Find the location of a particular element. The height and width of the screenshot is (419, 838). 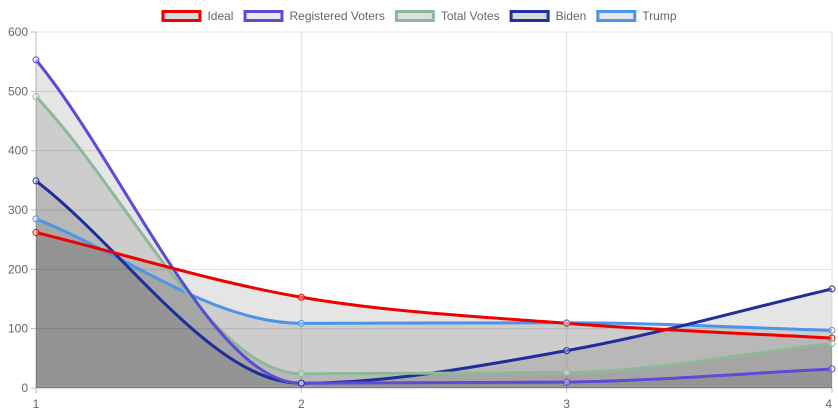

legend-item-registered-voters: Registered Voters is located at coordinates (314, 16).